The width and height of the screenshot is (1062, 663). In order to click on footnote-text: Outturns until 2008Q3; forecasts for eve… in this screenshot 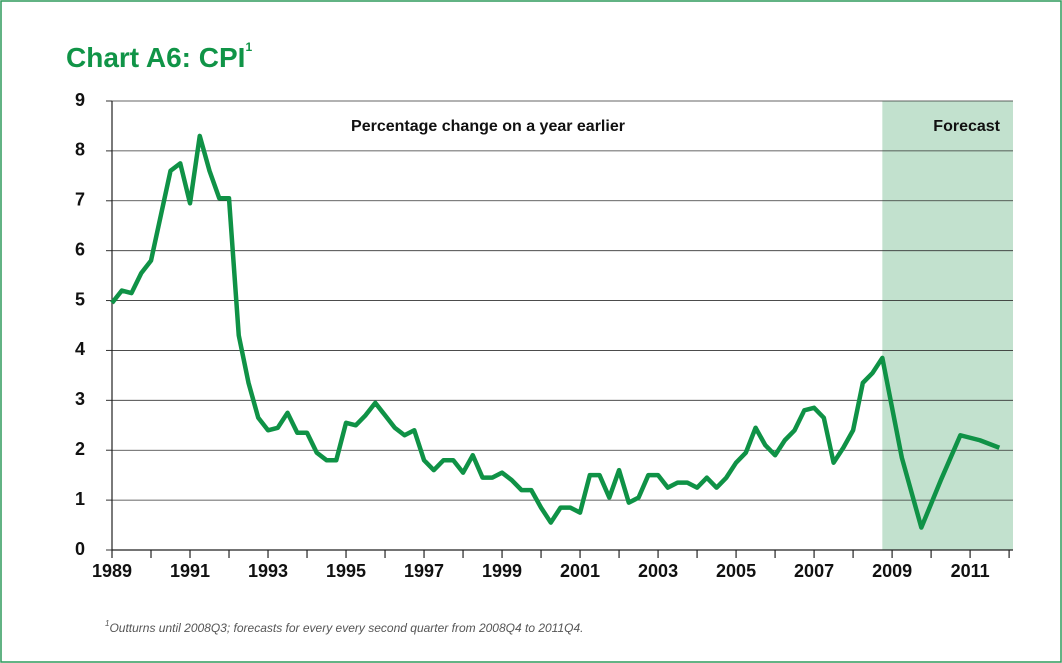, I will do `click(346, 628)`.